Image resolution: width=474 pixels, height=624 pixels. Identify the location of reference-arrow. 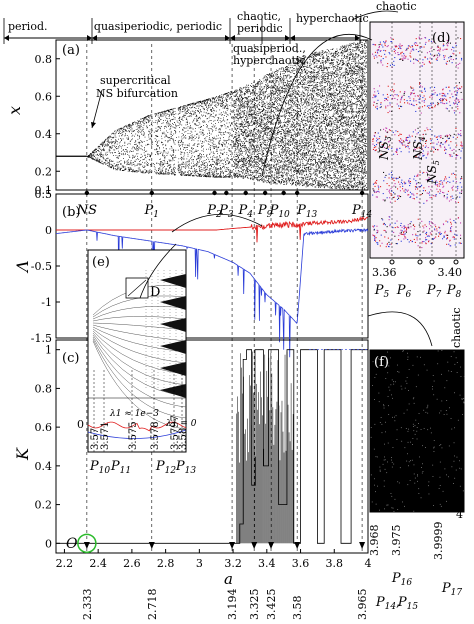
(232, 545).